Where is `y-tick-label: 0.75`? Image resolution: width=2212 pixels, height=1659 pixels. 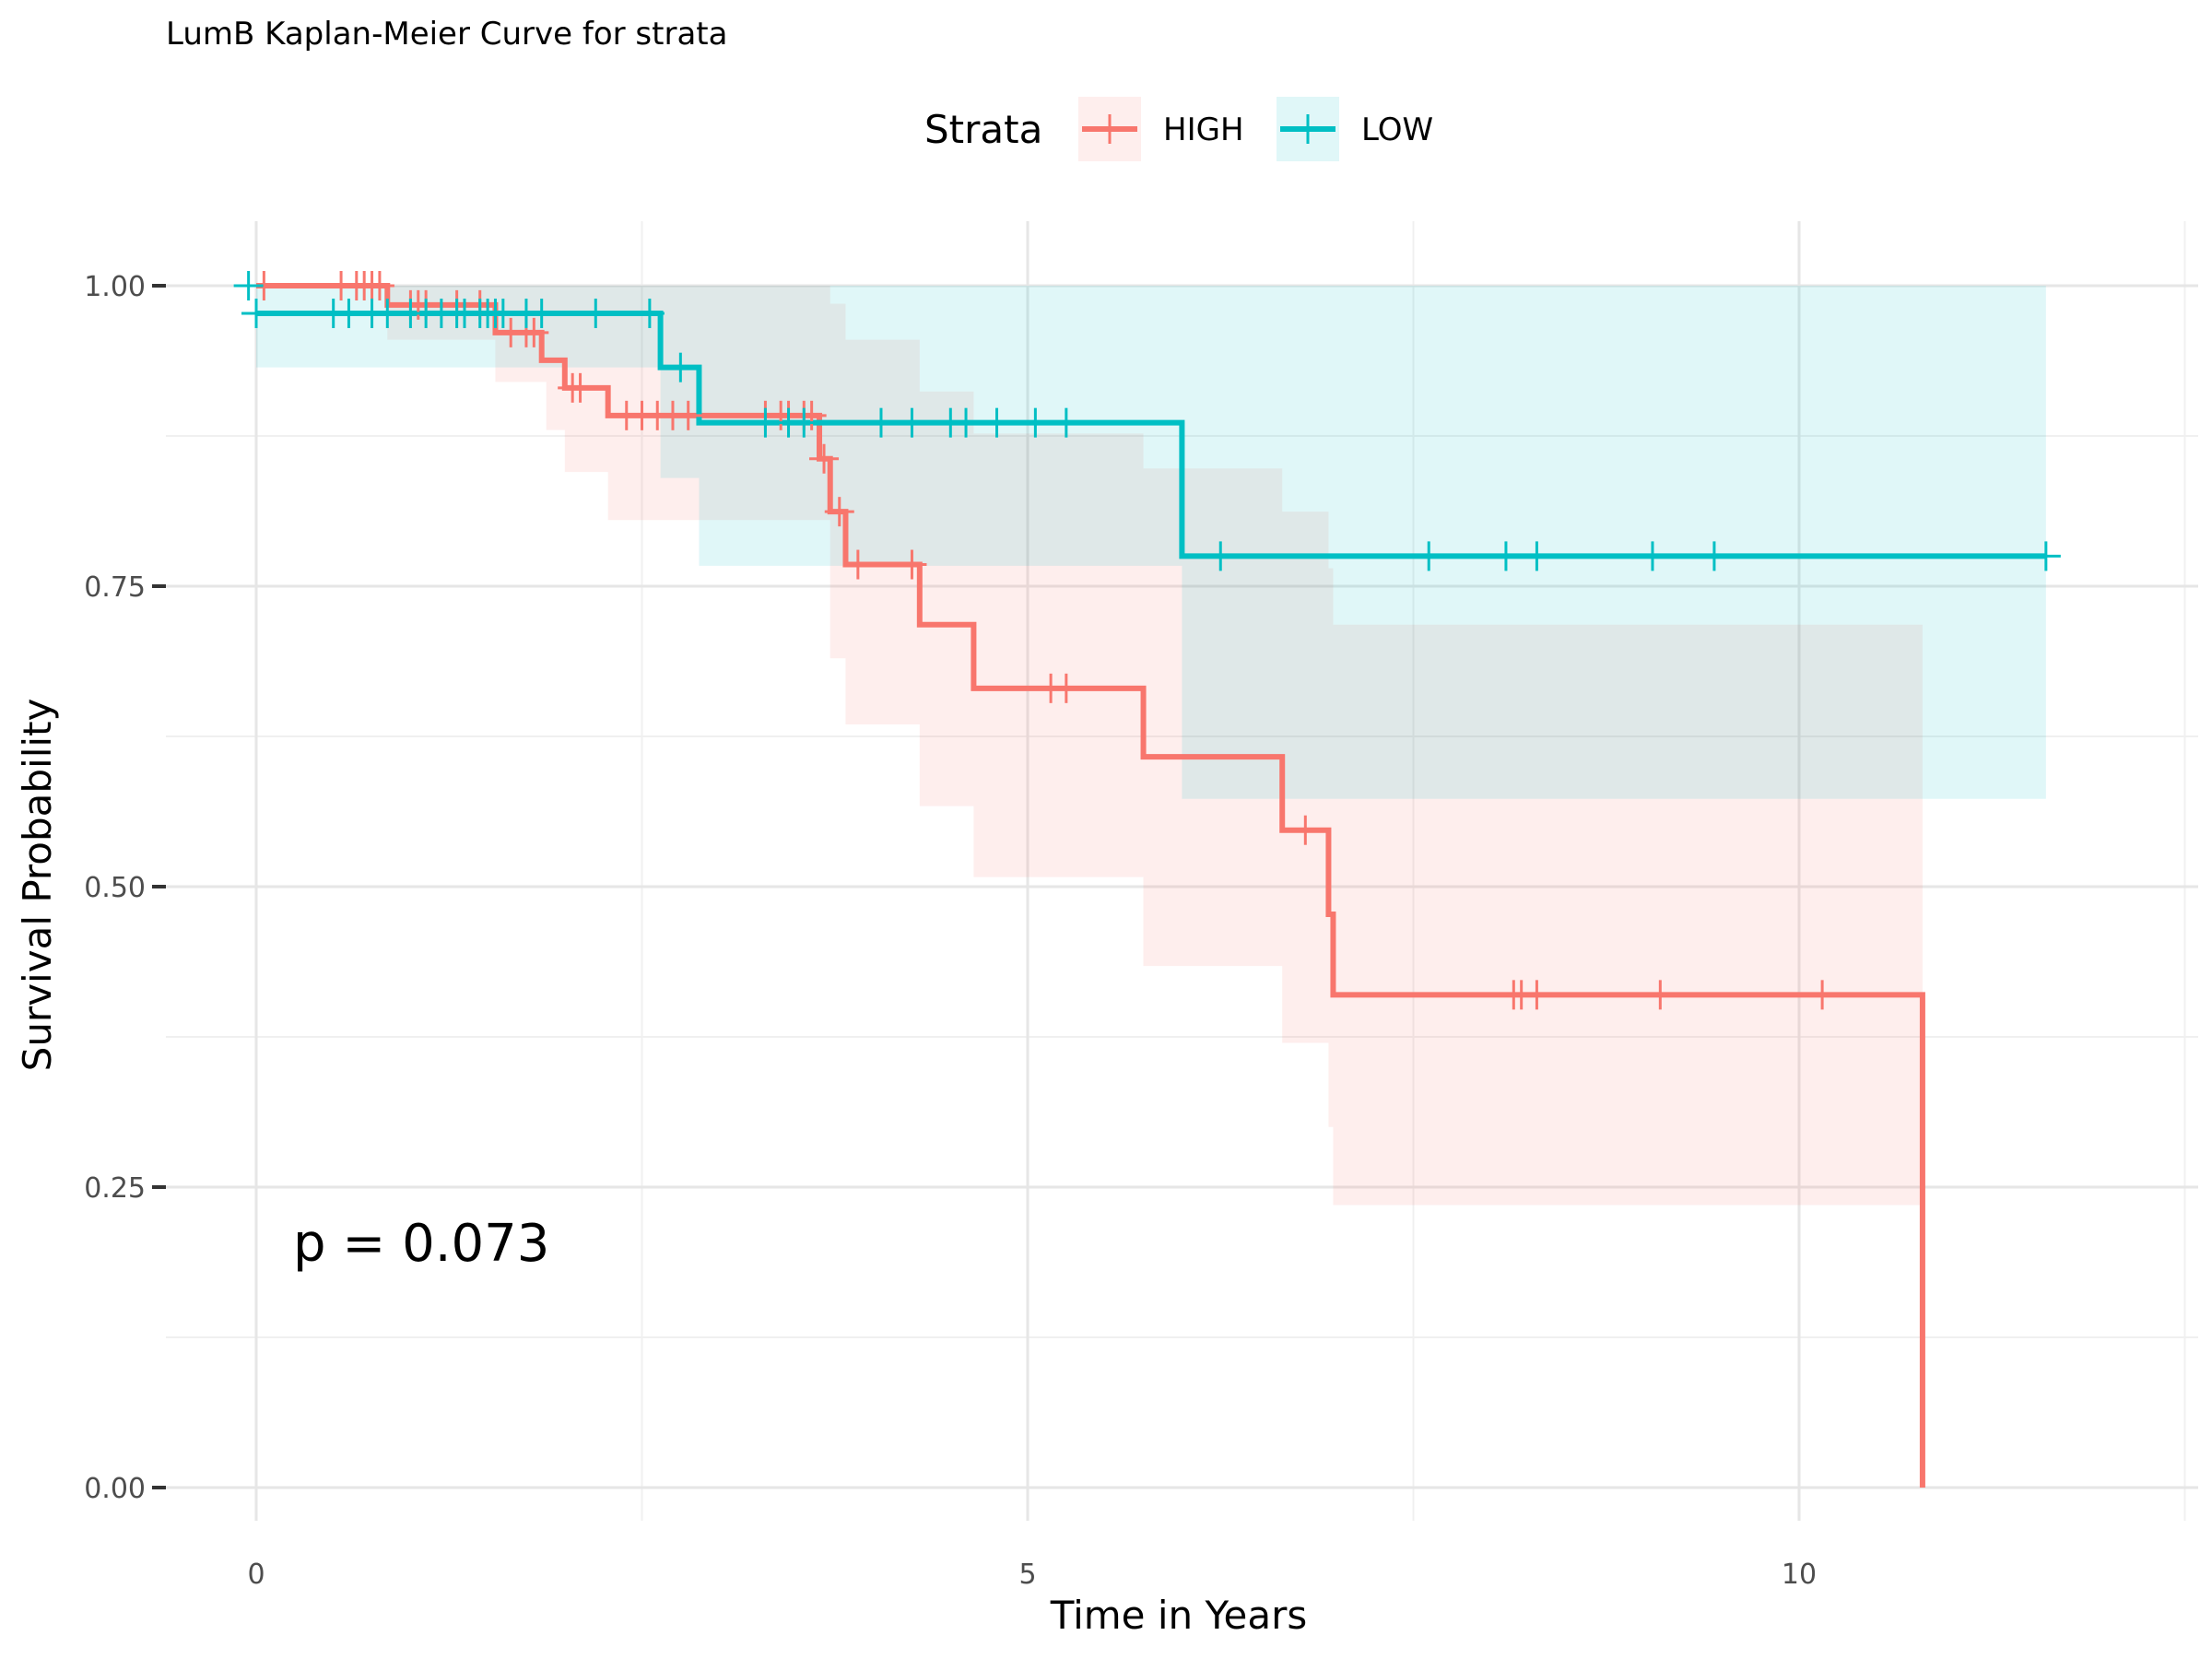
y-tick-label: 0.75 is located at coordinates (115, 587).